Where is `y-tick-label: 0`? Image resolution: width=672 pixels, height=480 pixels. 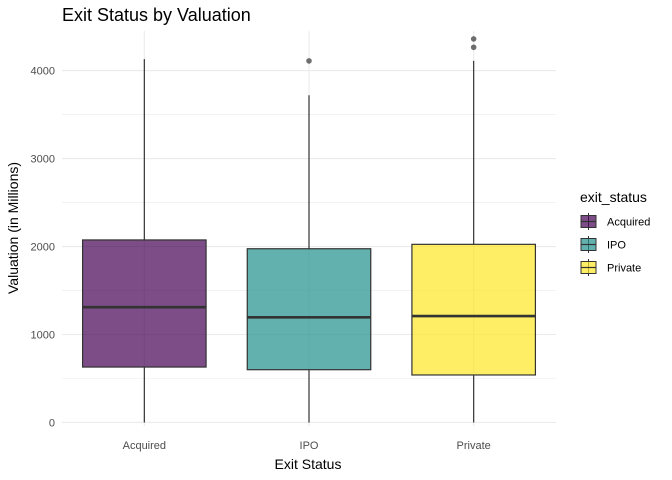 y-tick-label: 0 is located at coordinates (52, 423).